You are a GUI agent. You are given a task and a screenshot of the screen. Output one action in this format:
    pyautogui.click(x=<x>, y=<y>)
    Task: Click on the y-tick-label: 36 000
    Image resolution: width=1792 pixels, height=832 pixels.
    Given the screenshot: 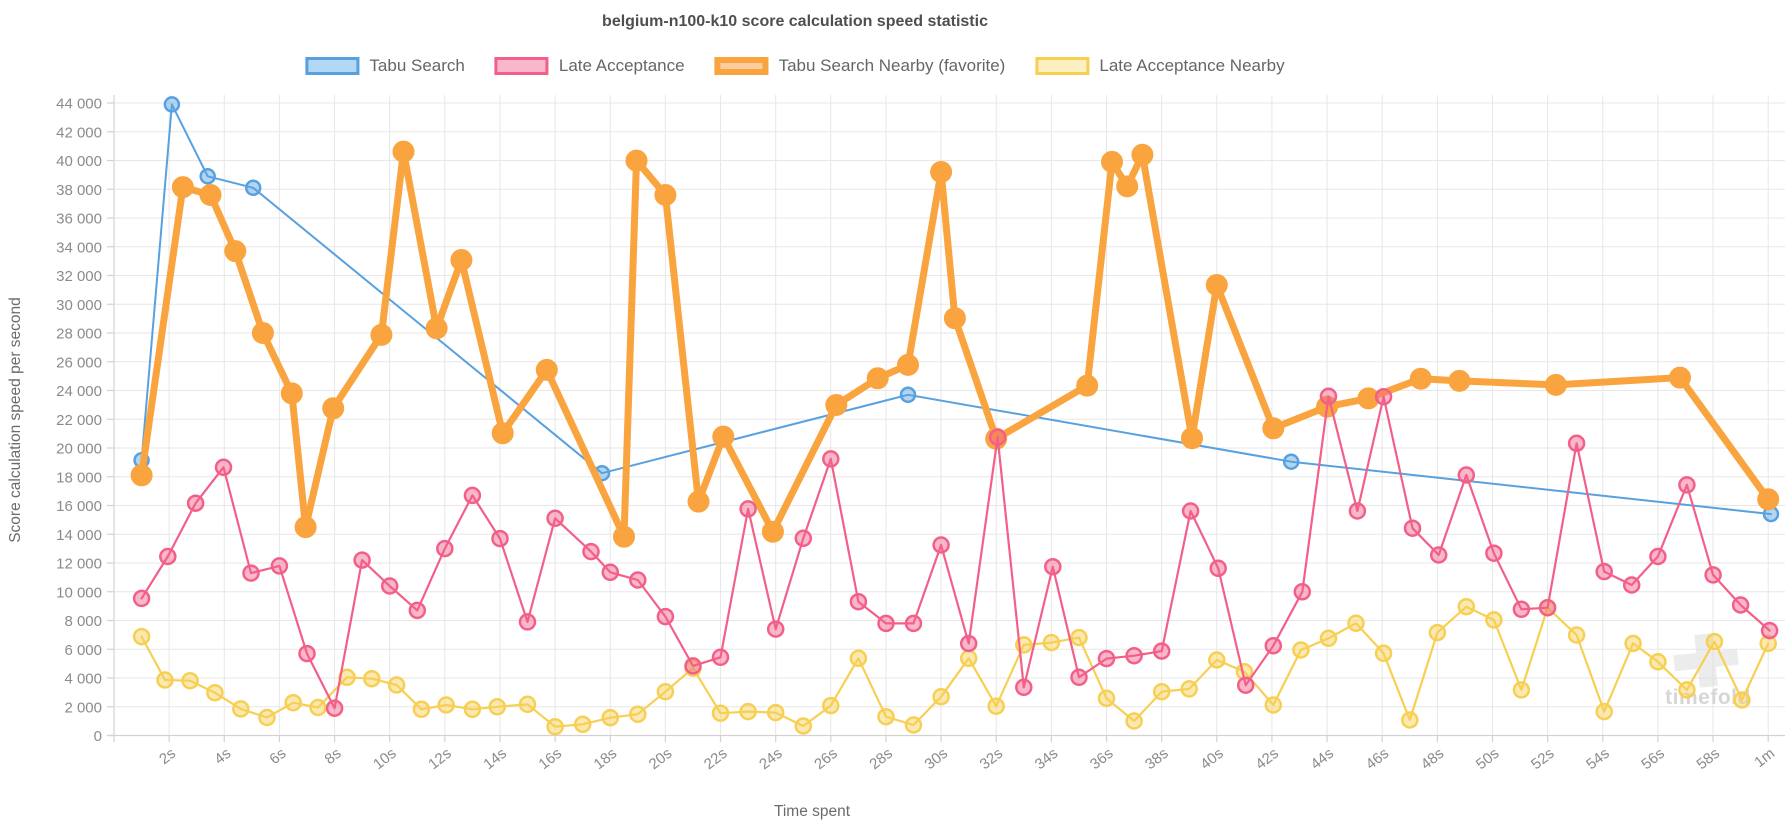 What is the action you would take?
    pyautogui.click(x=79, y=219)
    